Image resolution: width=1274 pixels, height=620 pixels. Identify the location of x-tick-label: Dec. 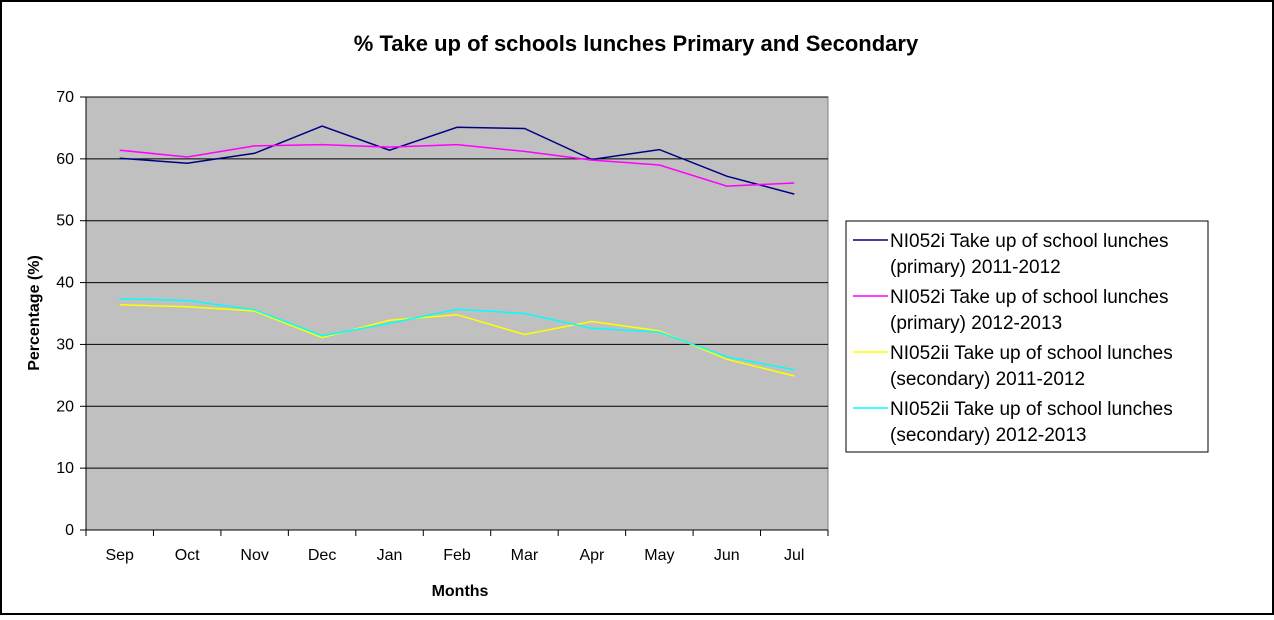
(322, 555).